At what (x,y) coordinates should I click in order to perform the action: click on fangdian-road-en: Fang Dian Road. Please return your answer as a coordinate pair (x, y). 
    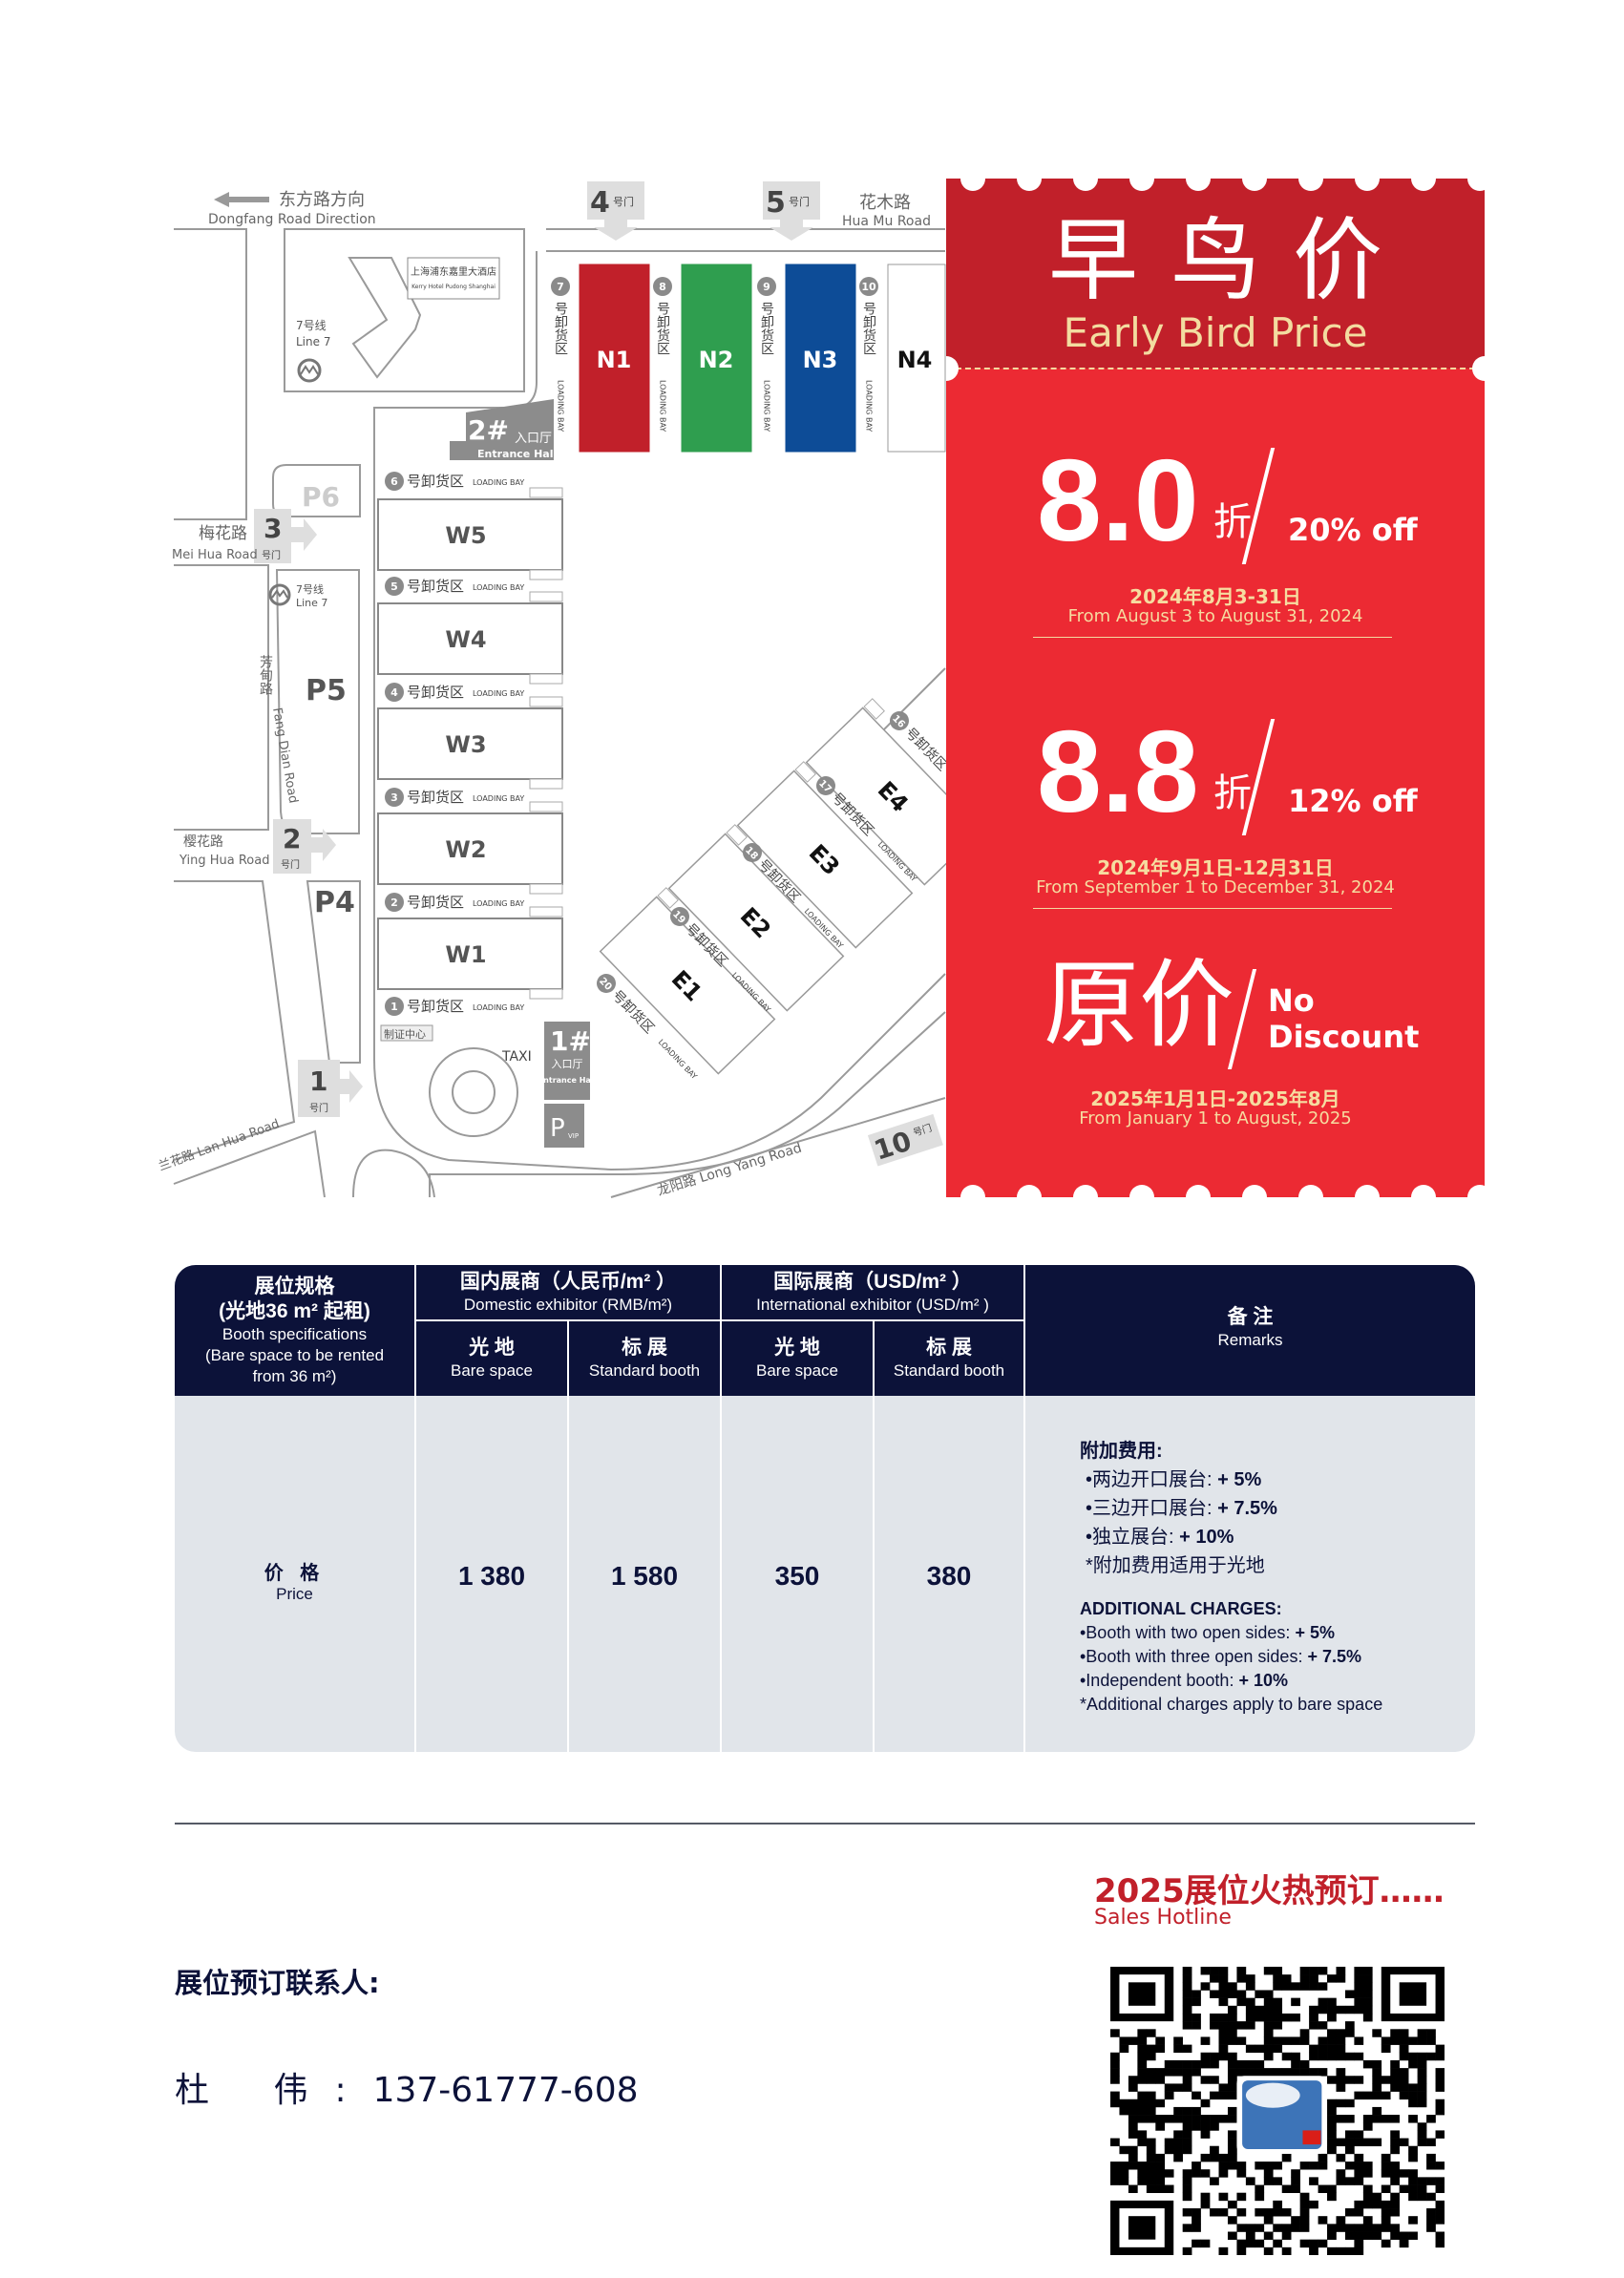
    Looking at the image, I should click on (284, 756).